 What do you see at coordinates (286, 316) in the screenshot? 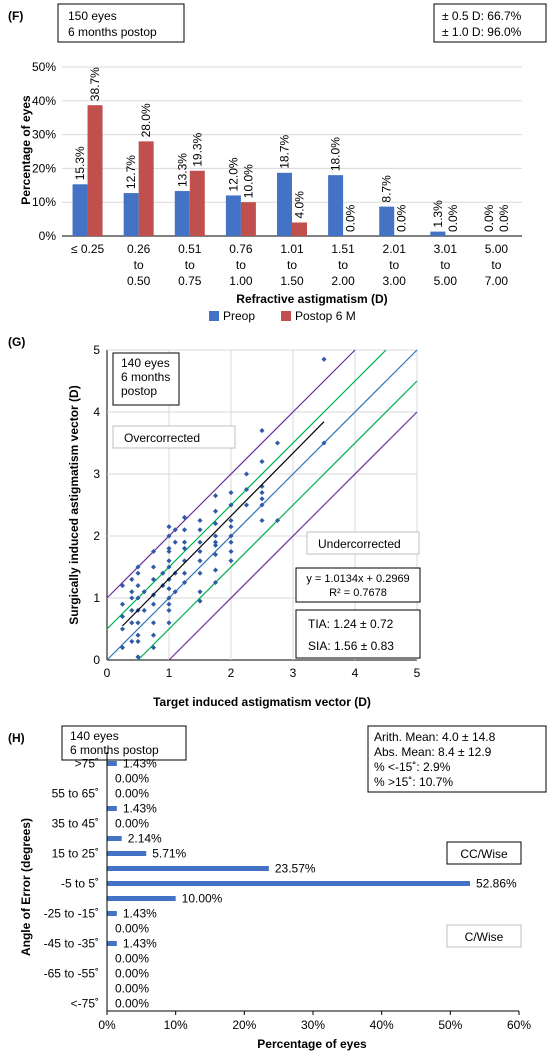
I see `legend-swatch-postop` at bounding box center [286, 316].